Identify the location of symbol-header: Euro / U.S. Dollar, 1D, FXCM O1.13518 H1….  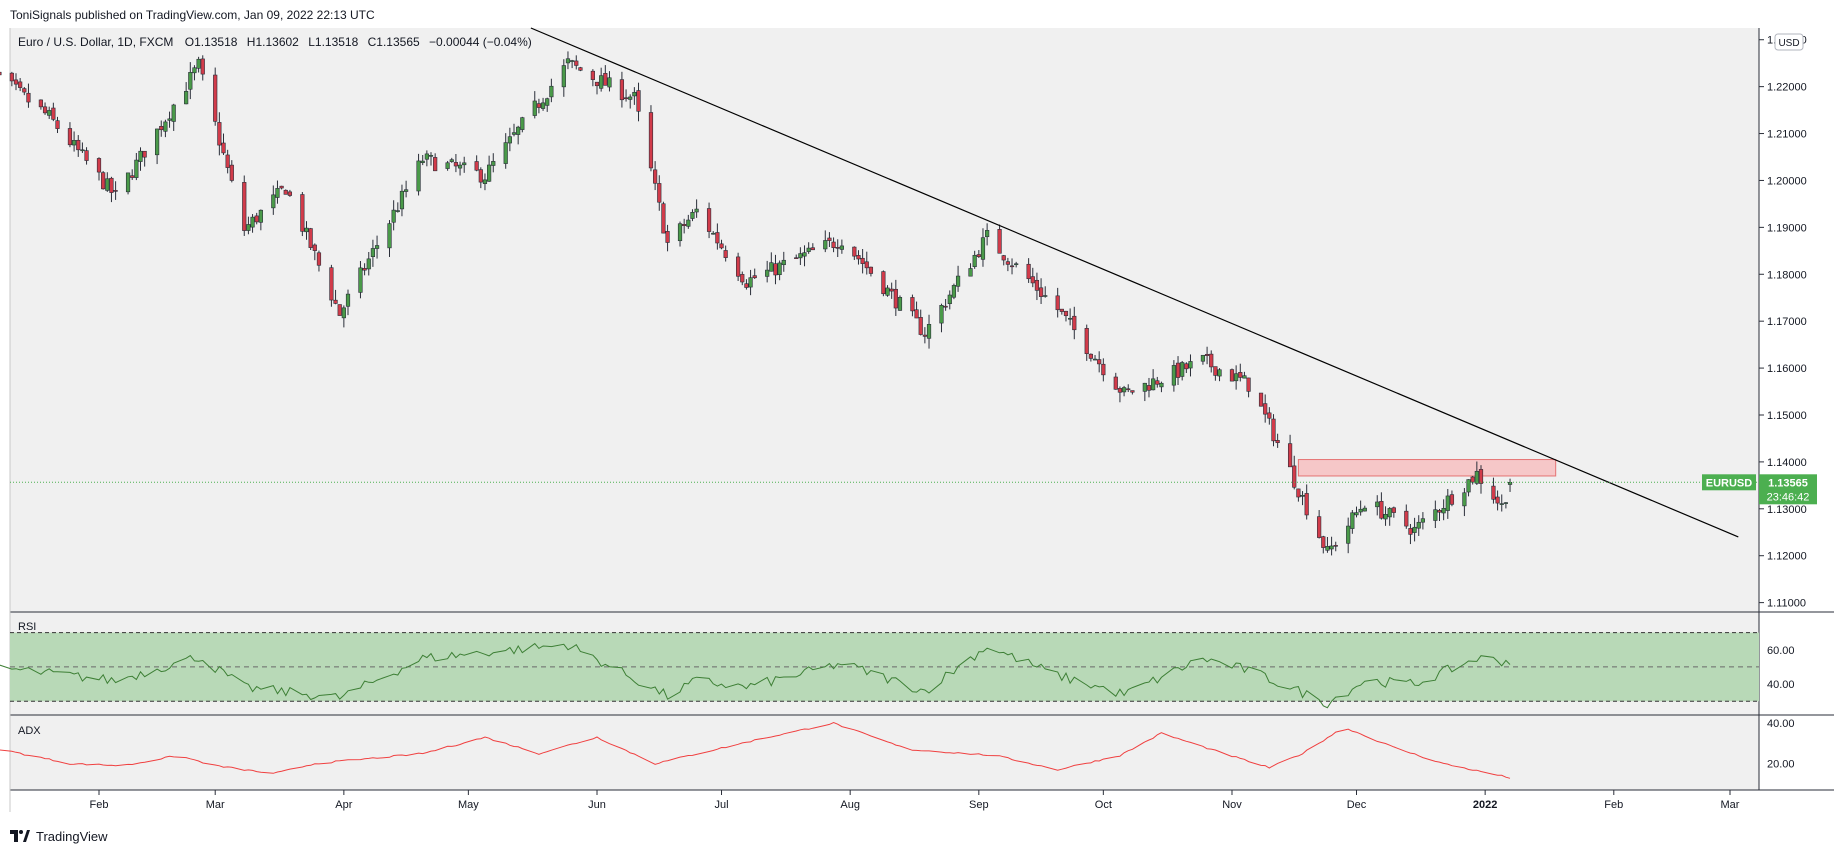
(275, 42).